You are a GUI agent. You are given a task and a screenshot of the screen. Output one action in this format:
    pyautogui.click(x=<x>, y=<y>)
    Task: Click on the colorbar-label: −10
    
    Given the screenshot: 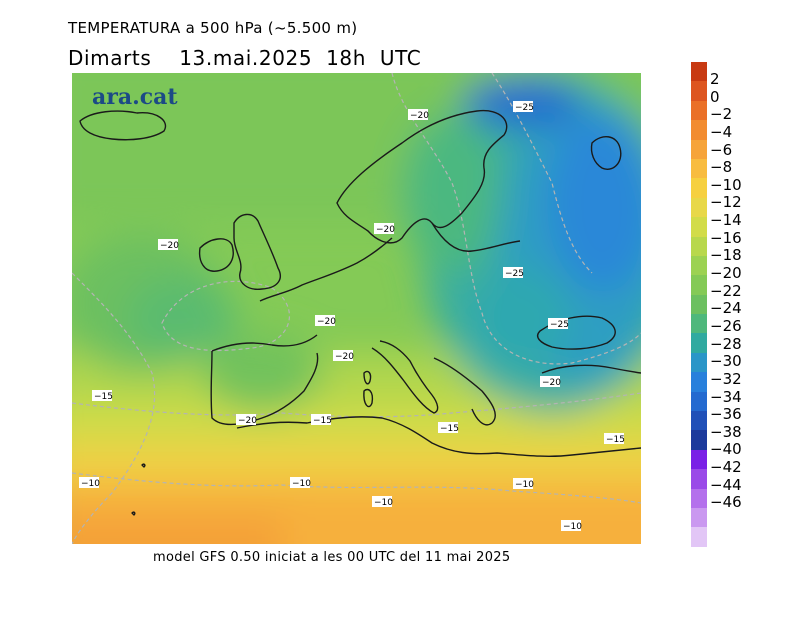 What is the action you would take?
    pyautogui.click(x=726, y=184)
    